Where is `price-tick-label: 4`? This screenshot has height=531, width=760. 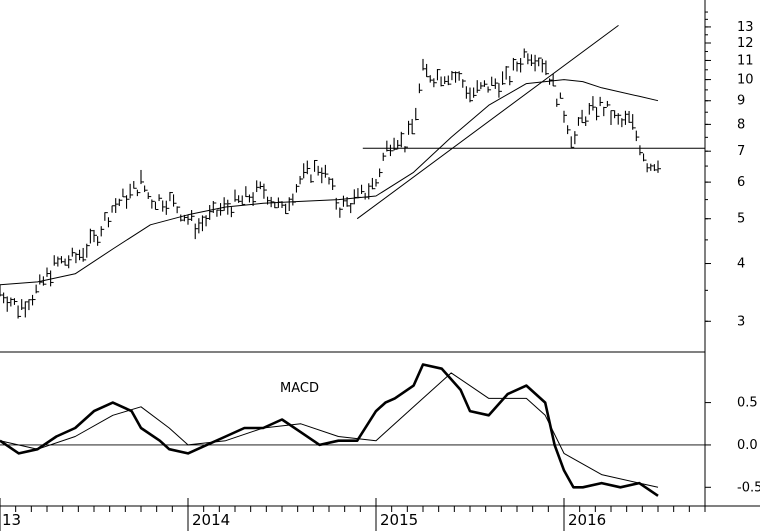
price-tick-label: 4 is located at coordinates (741, 264).